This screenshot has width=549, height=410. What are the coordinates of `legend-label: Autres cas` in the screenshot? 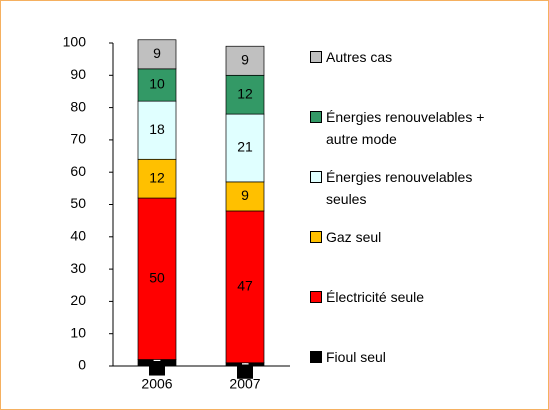 It's located at (359, 57).